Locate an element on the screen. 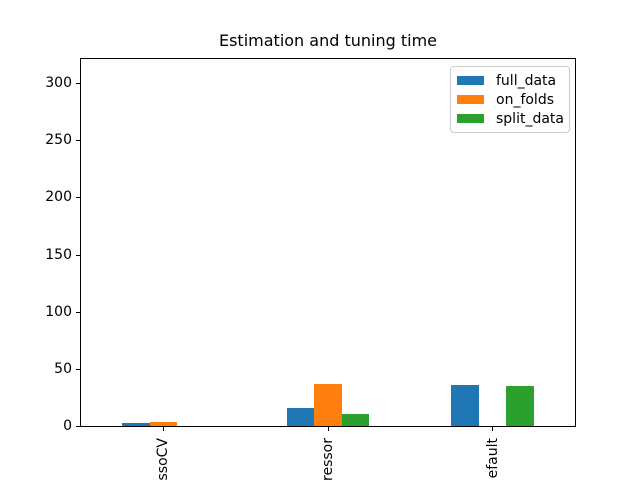  legend-label: split_data is located at coordinates (530, 118).